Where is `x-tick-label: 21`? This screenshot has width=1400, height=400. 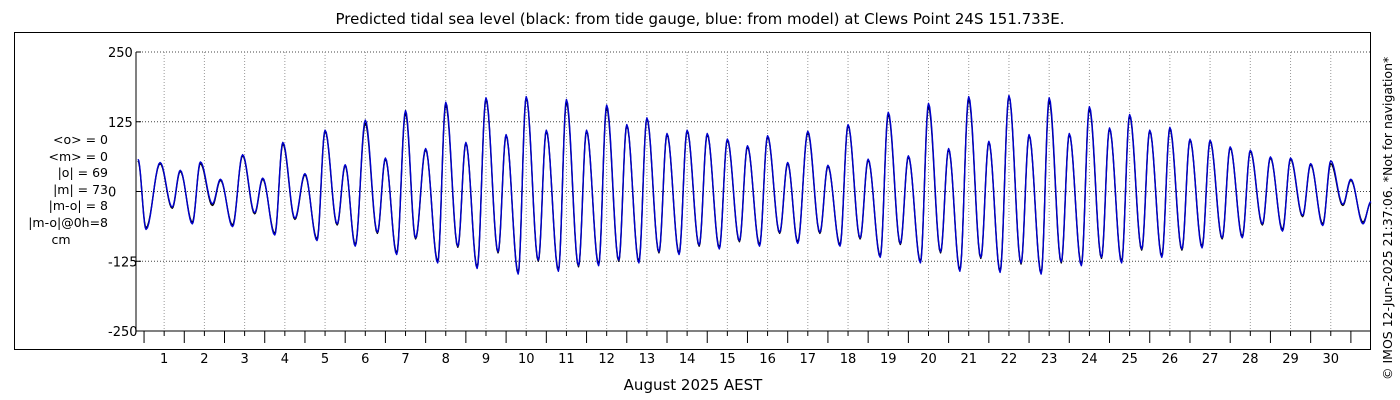
x-tick-label: 21 is located at coordinates (968, 359).